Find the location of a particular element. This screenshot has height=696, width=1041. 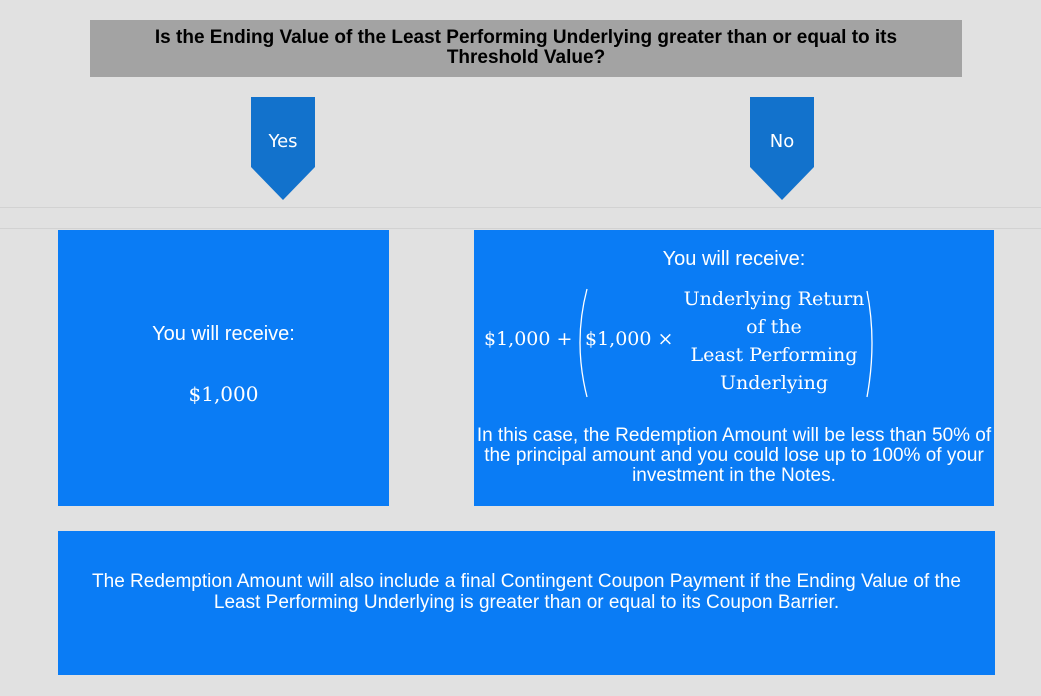

band-divider-bottom is located at coordinates (520, 228).